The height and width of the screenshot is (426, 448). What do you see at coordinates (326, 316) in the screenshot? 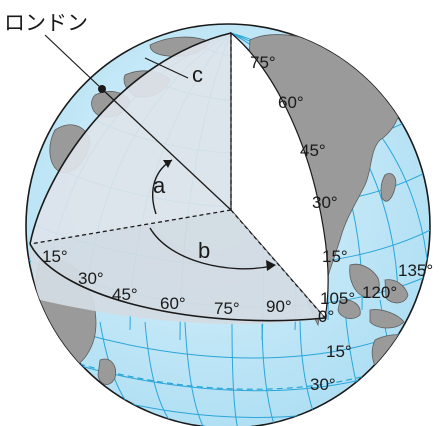
I see `eq-label-0: 0°` at bounding box center [326, 316].